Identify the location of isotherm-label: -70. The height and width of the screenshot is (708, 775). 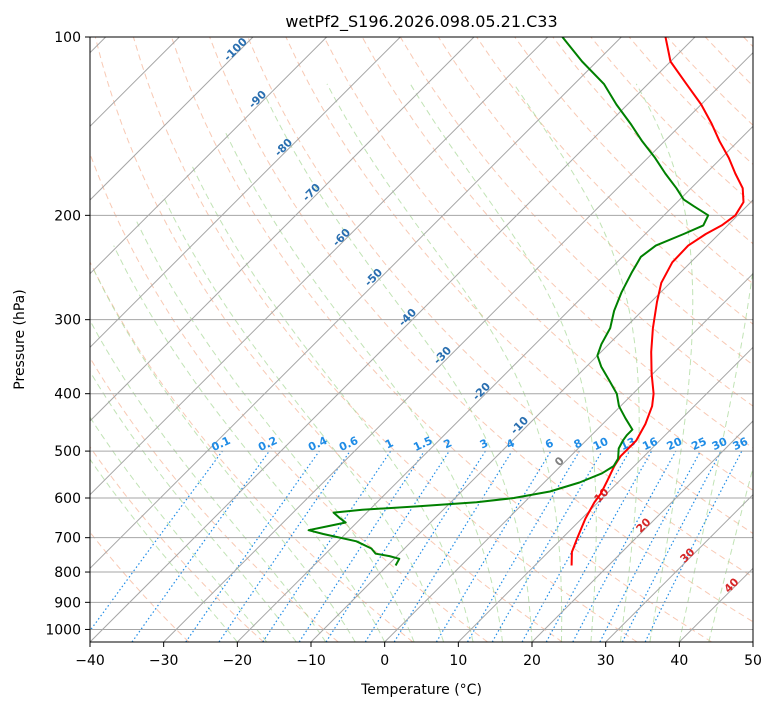
(311, 192).